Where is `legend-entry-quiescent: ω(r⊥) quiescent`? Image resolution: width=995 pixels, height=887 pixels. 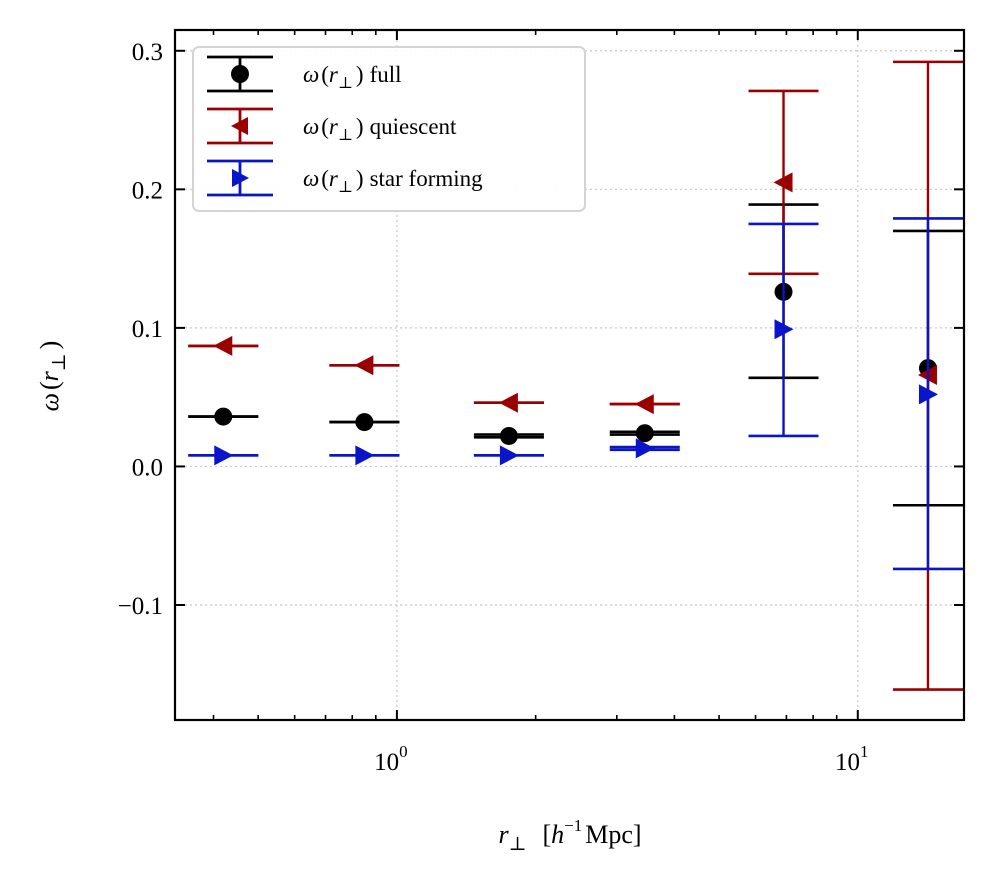 legend-entry-quiescent: ω(r⊥) quiescent is located at coordinates (332, 126).